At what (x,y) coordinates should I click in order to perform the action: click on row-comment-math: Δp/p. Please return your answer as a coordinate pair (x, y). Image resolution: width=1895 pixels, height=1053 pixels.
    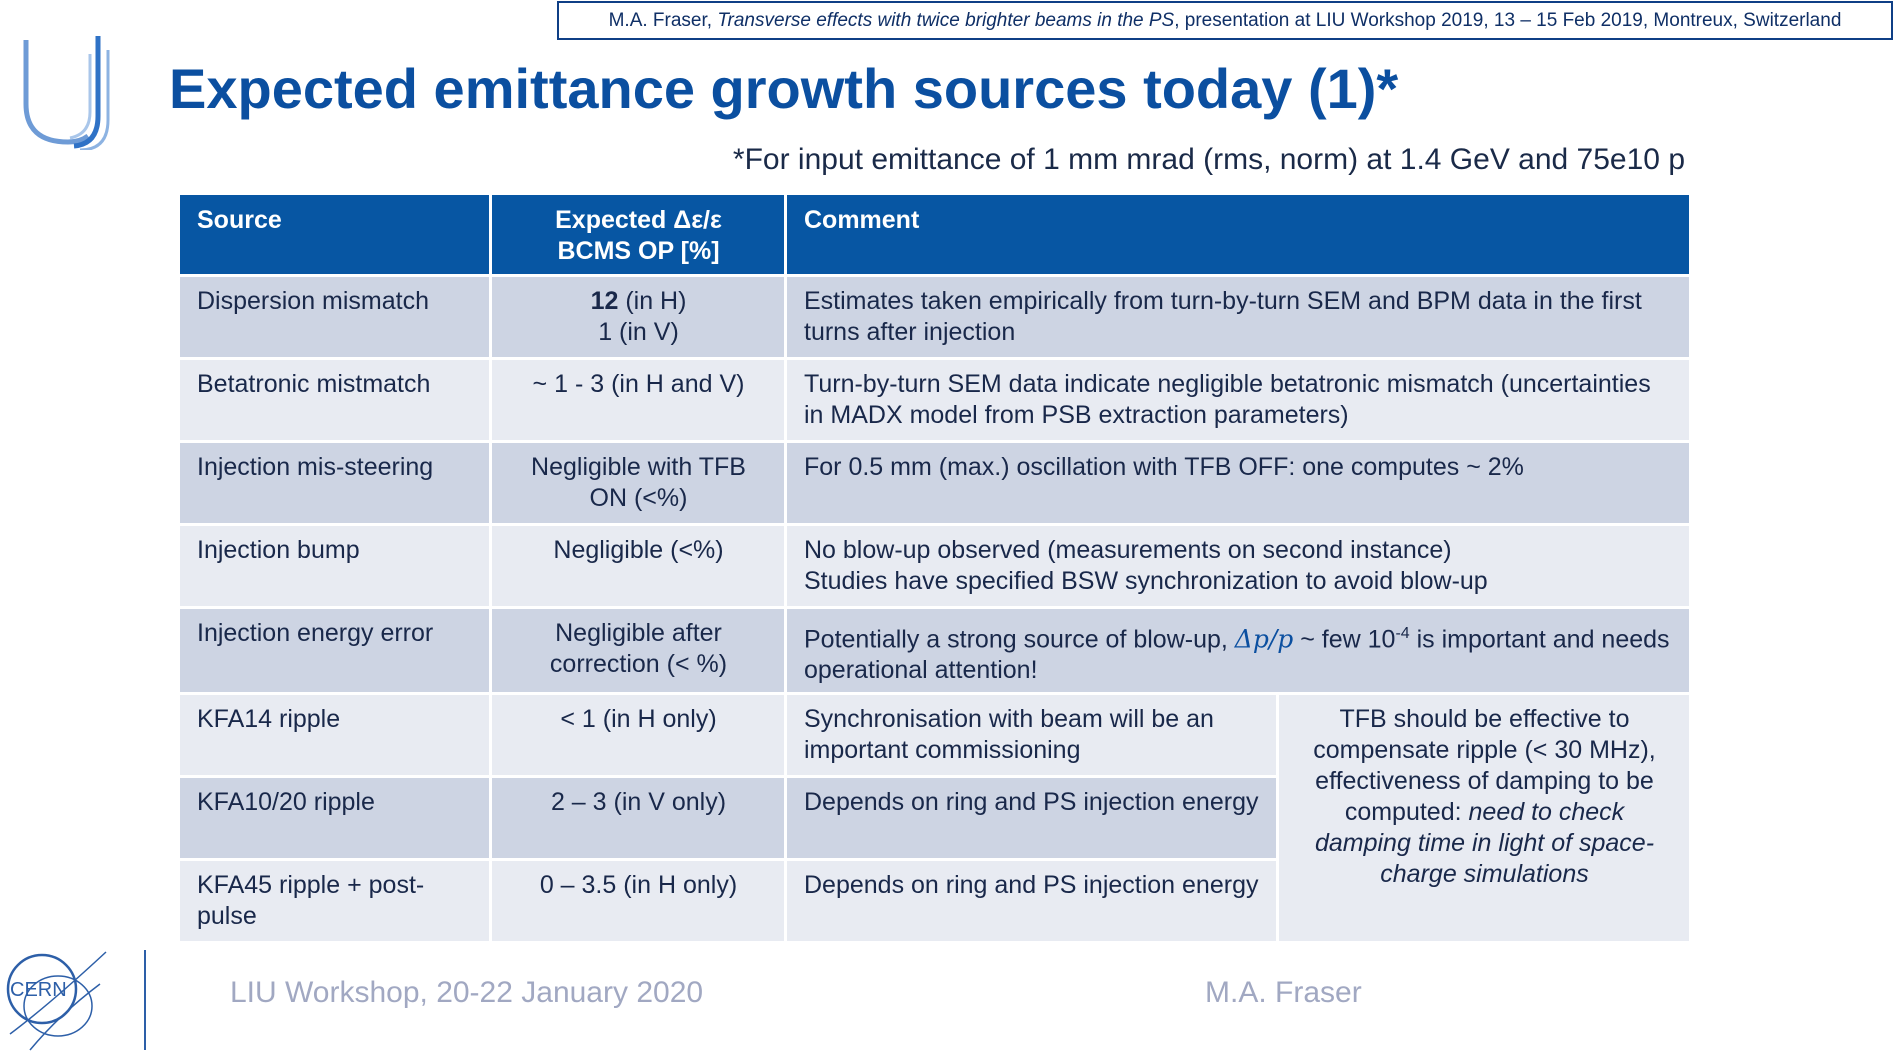
    Looking at the image, I should click on (1264, 639).